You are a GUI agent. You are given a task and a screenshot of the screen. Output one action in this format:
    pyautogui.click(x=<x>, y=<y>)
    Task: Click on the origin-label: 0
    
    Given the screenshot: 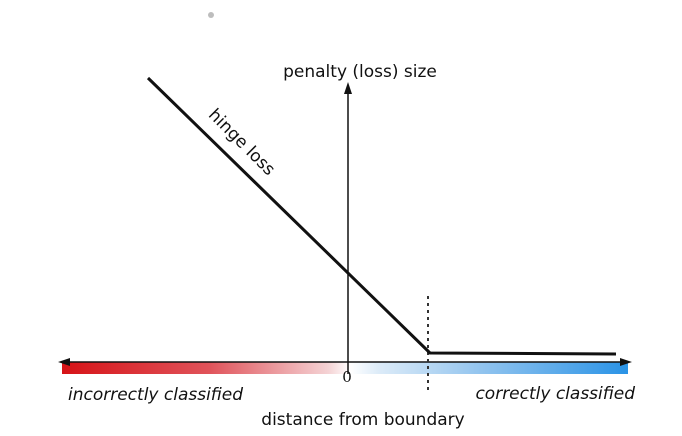 What is the action you would take?
    pyautogui.click(x=347, y=377)
    